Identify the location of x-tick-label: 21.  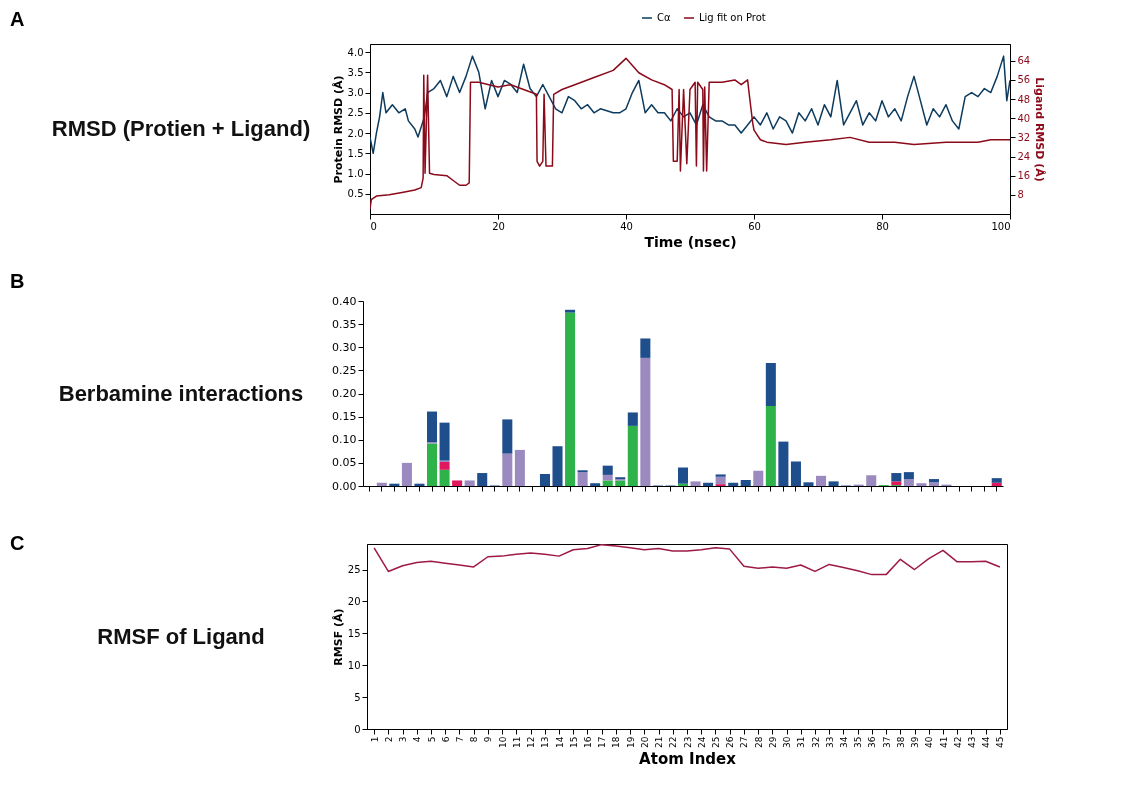
(659, 742).